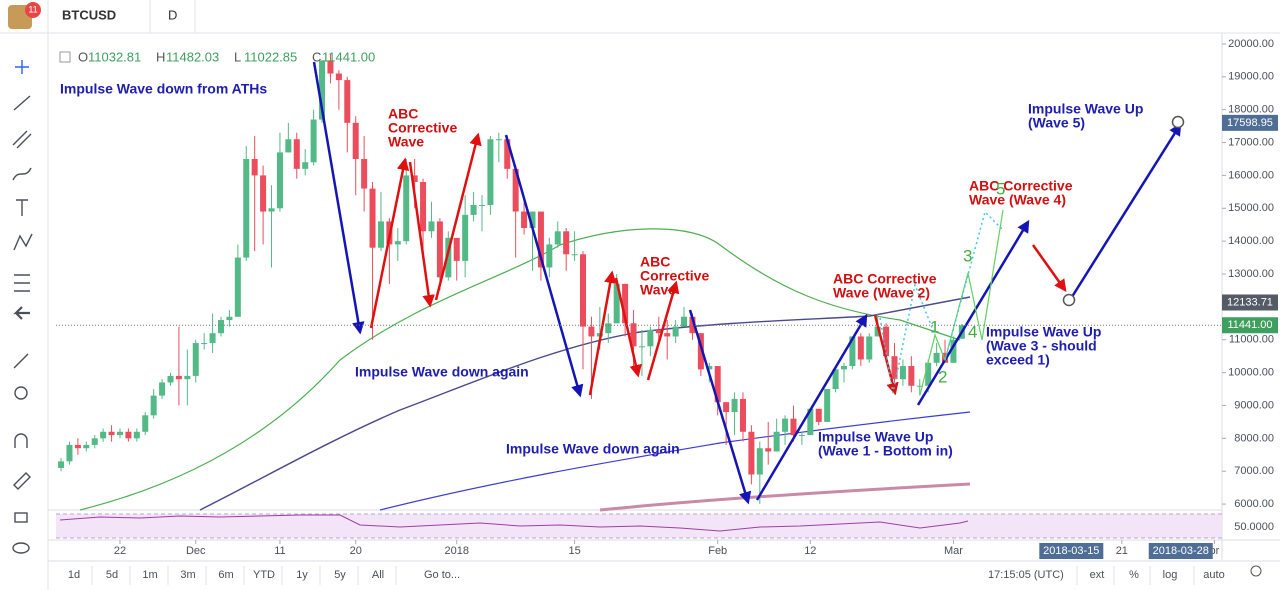  I want to click on wave-number: 3, so click(967, 255).